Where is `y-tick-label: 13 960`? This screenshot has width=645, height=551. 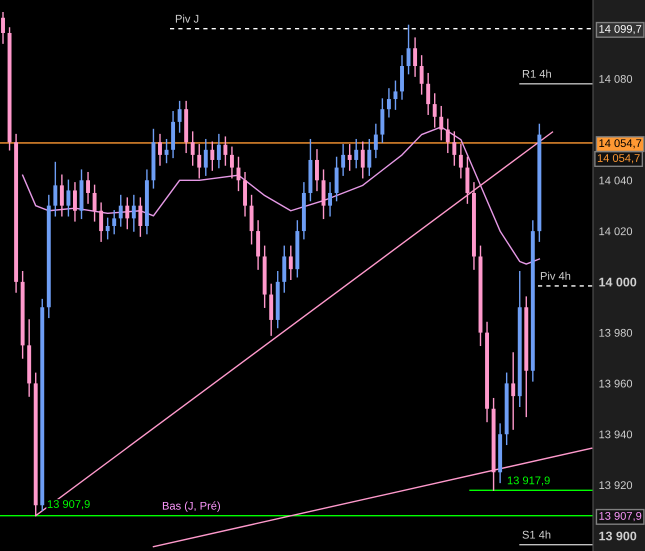
y-tick-label: 13 960 is located at coordinates (615, 384).